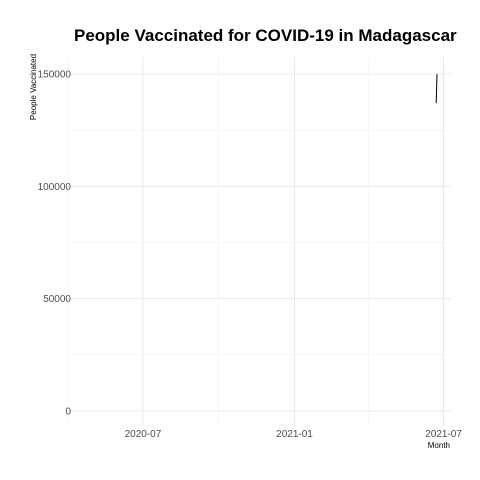 Image resolution: width=480 pixels, height=480 pixels. What do you see at coordinates (143, 434) in the screenshot?
I see `x-tick-label: 2020-07` at bounding box center [143, 434].